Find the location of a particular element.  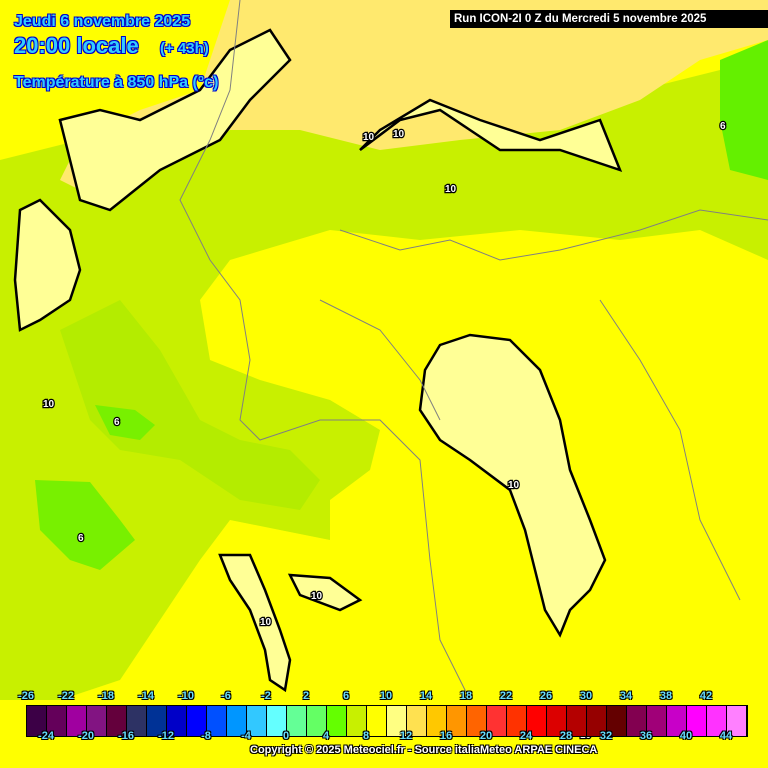

pale-region-west is located at coordinates (47, 265).